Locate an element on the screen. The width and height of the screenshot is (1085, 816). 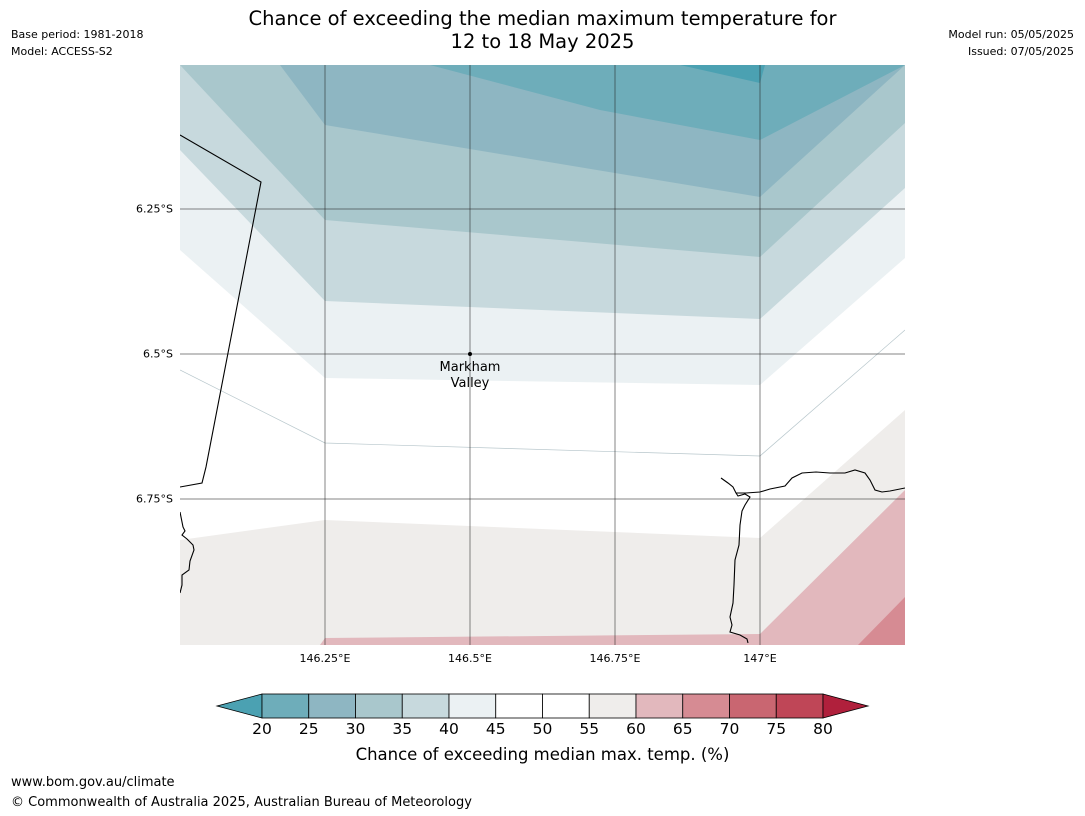
colorbar-tick-label: 45 is located at coordinates (495, 729).